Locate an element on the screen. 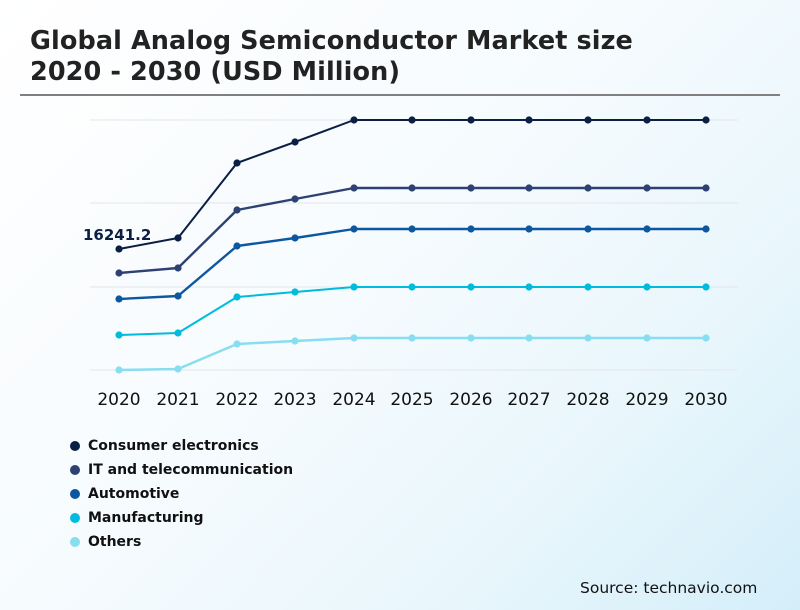 The image size is (800, 610). x-tick-label: 2028 is located at coordinates (587, 400).